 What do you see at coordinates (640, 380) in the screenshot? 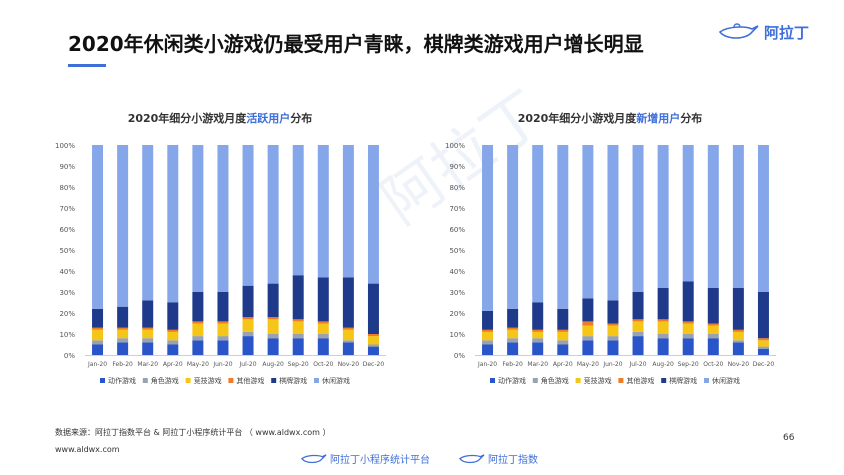
I see `legend-label: 其他游戏` at bounding box center [640, 380].